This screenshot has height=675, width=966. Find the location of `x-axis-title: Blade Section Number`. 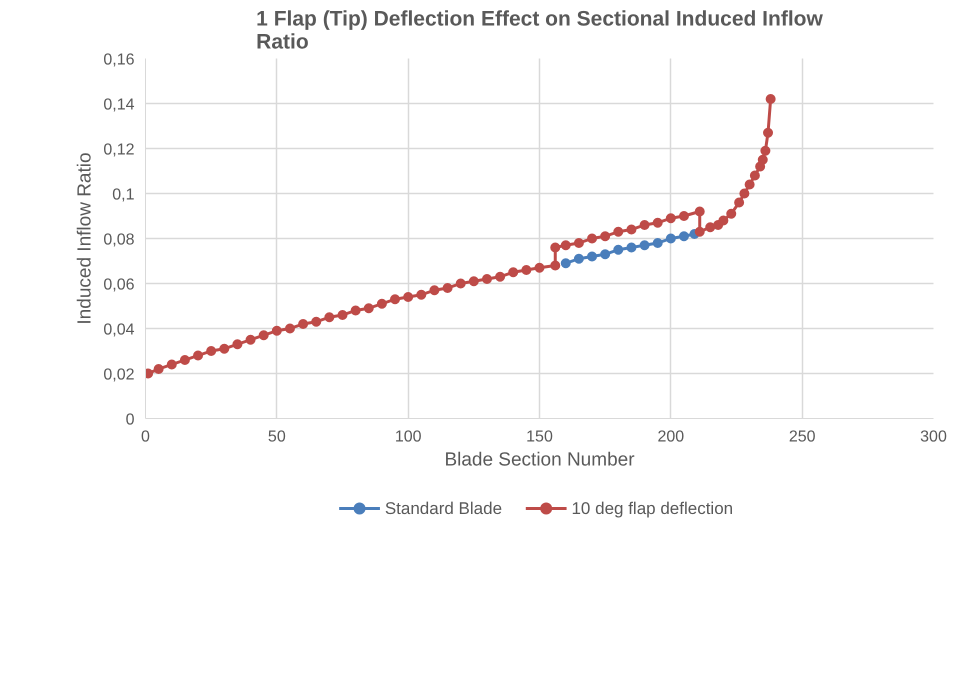

x-axis-title: Blade Section Number is located at coordinates (540, 460).